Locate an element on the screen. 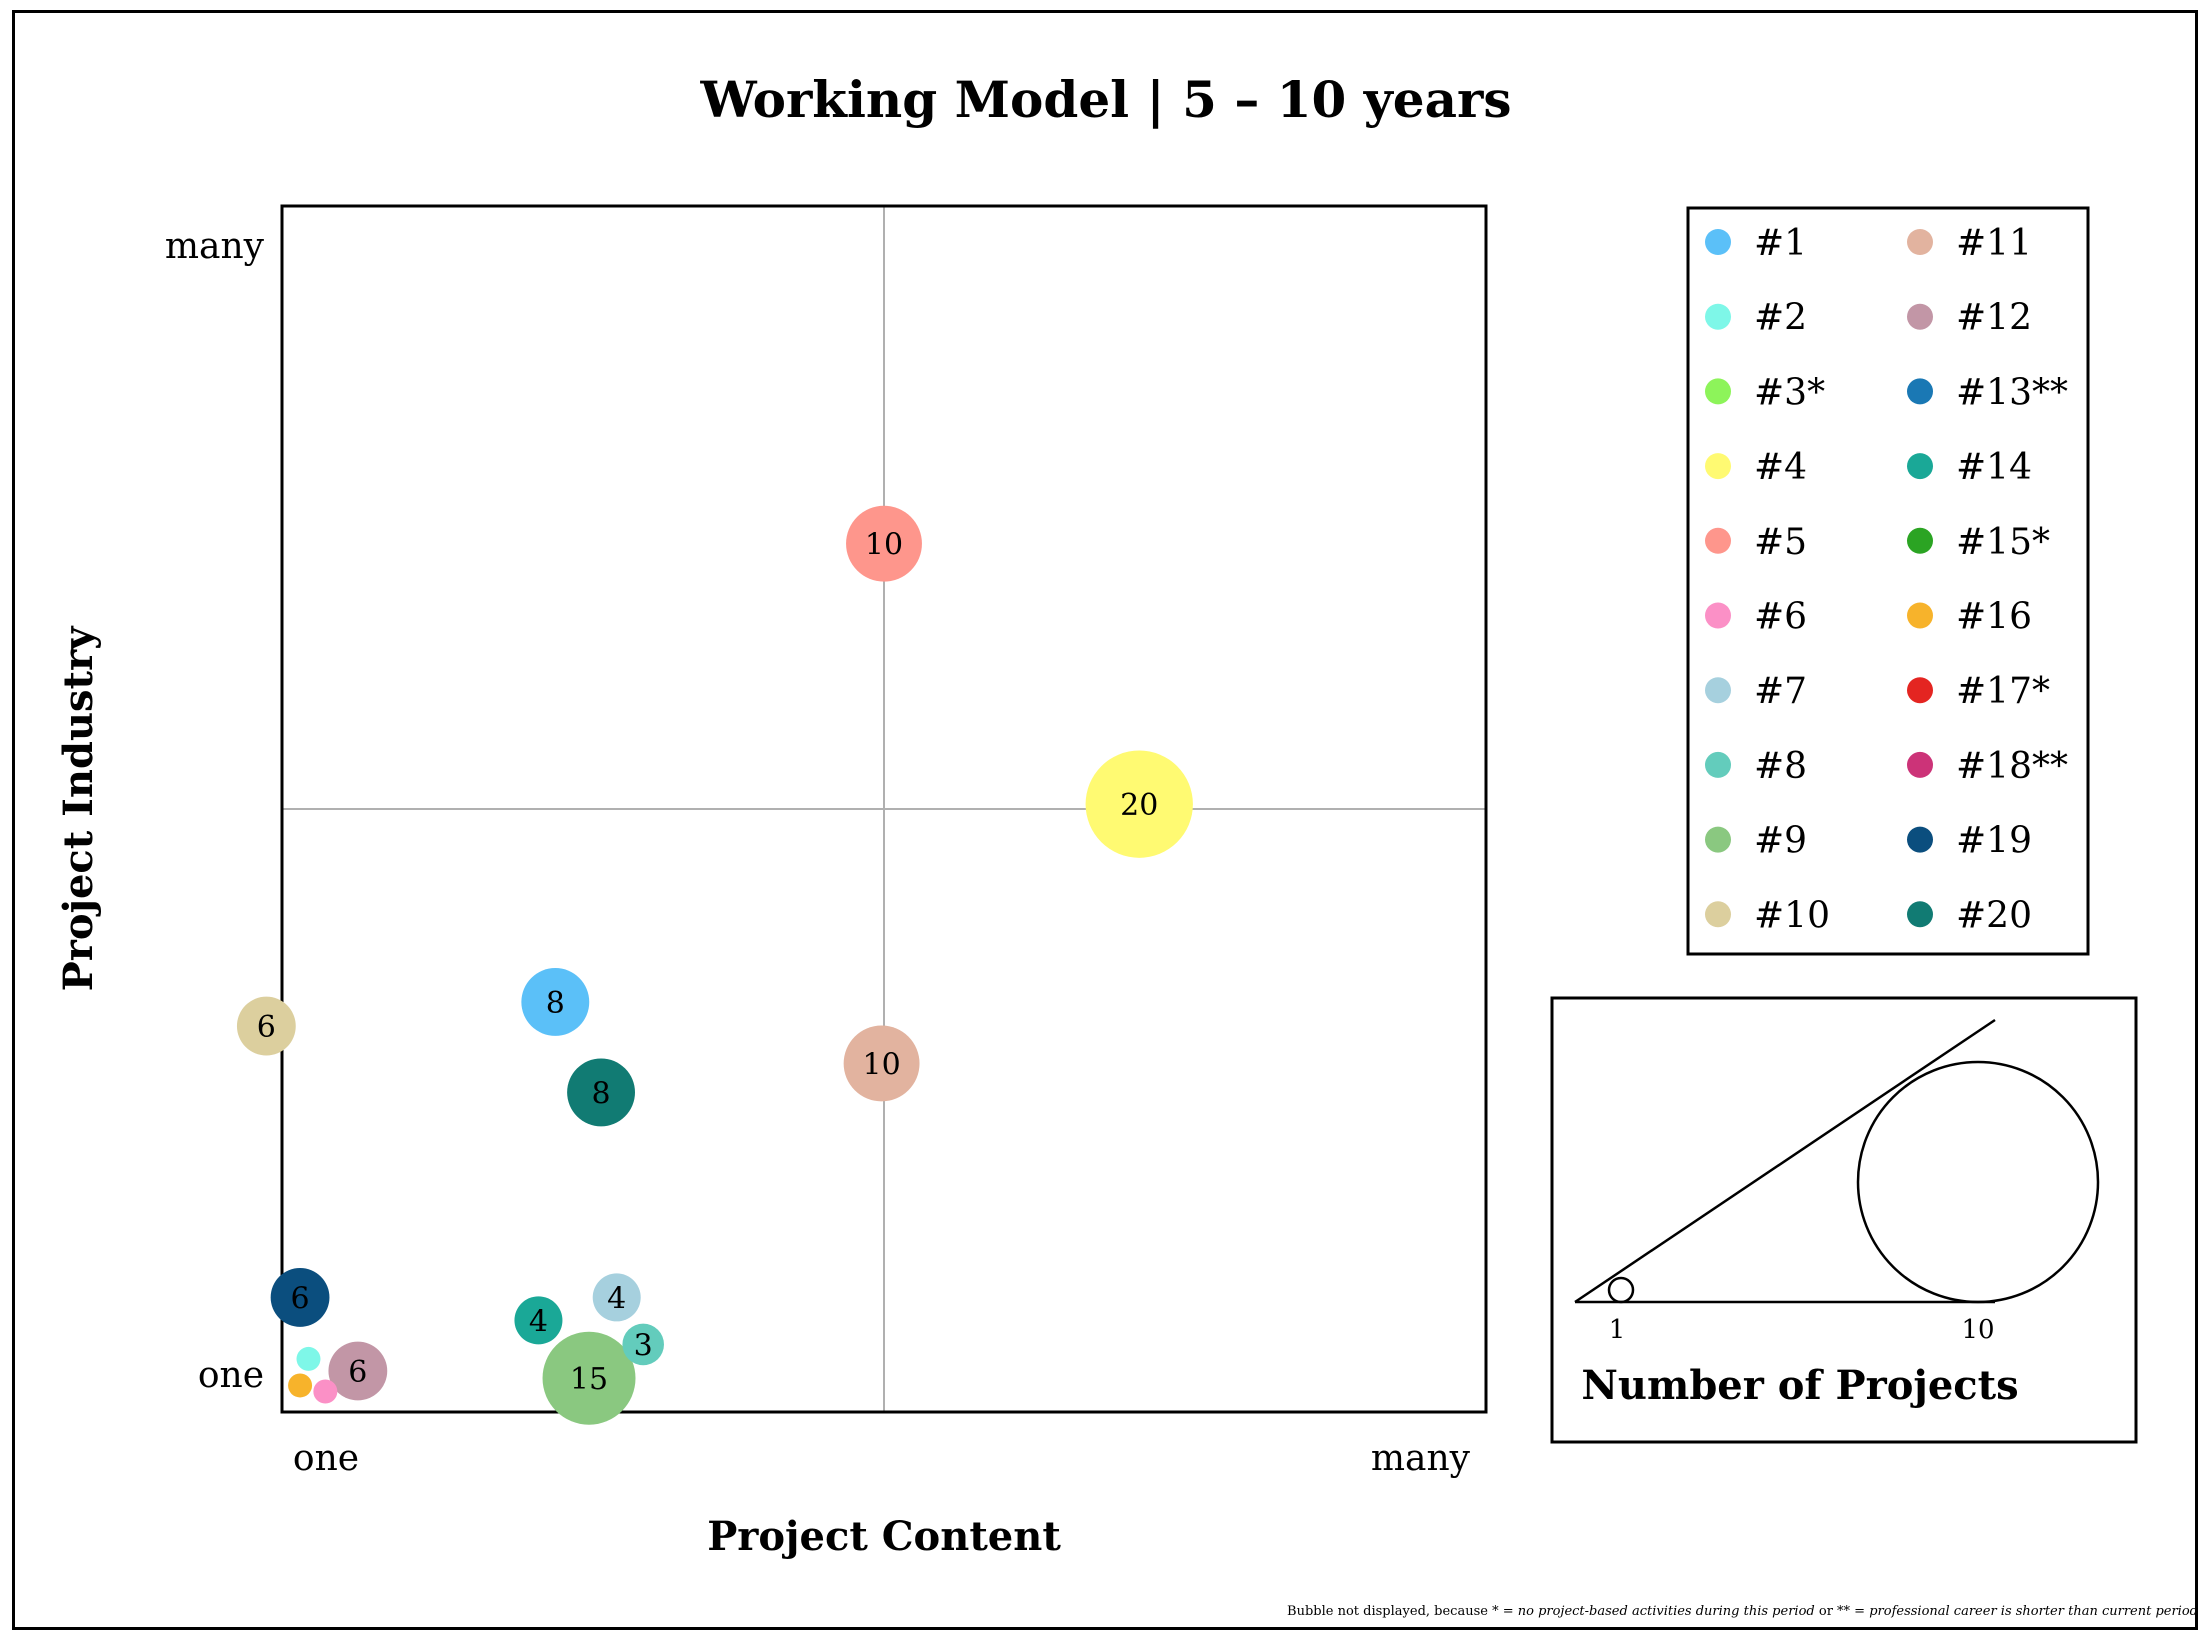 The height and width of the screenshot is (1636, 2212). size-key-title: Number of Projects is located at coordinates (1799, 1385).